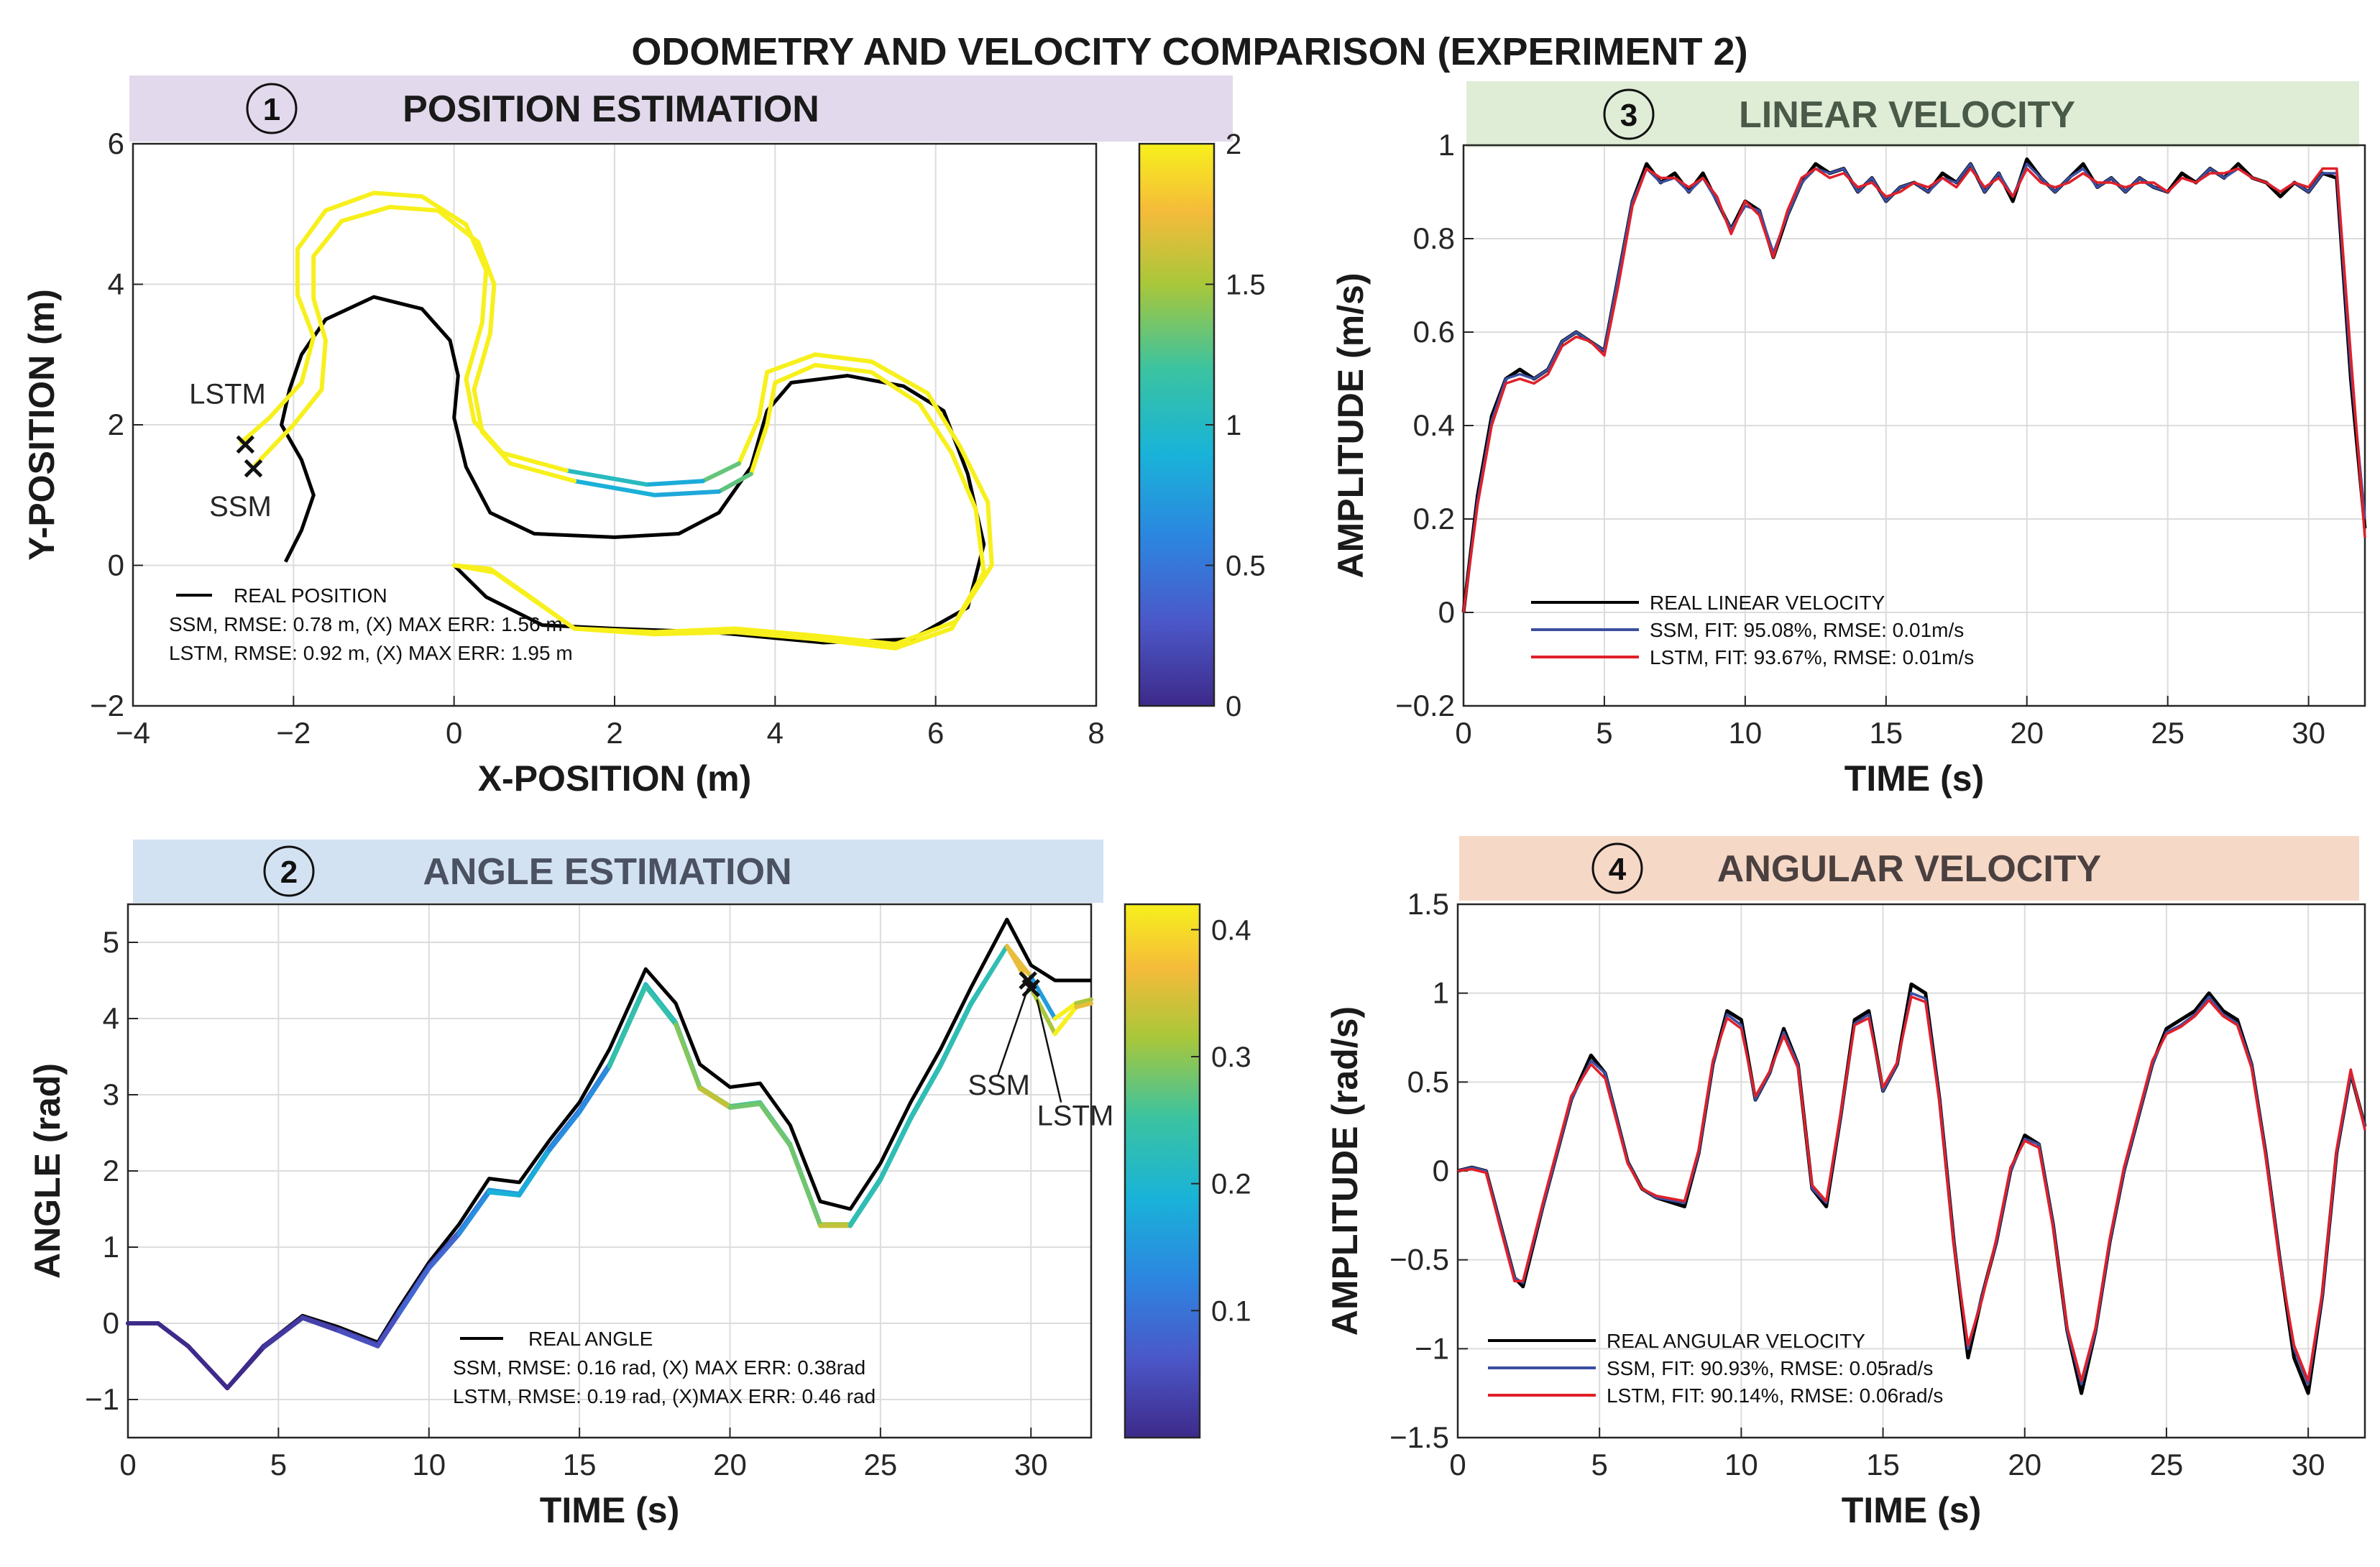 This screenshot has height=1567, width=2380. I want to click on position-ylabel: Y-POSITION (m), so click(42, 425).